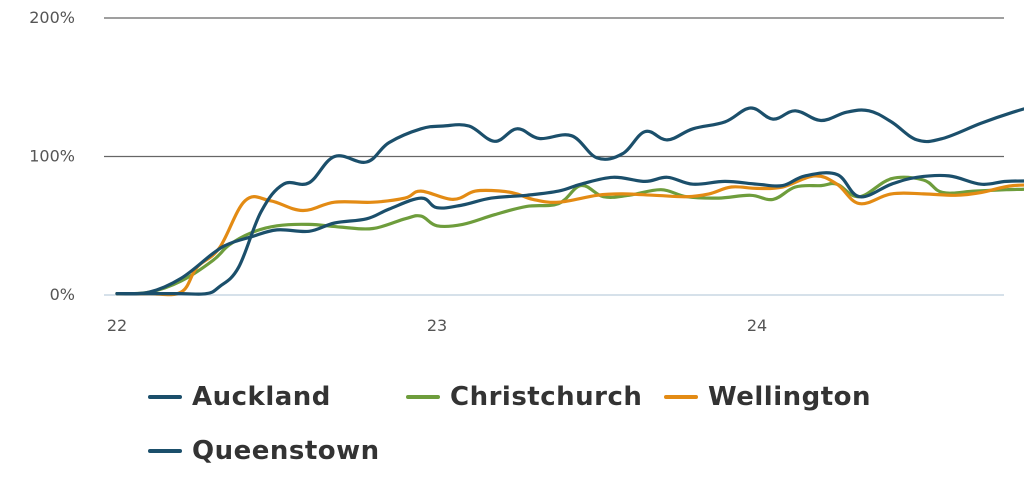 The height and width of the screenshot is (501, 1024). Describe the element at coordinates (546, 397) in the screenshot. I see `legend-label-christchurch: Christchurch` at that location.